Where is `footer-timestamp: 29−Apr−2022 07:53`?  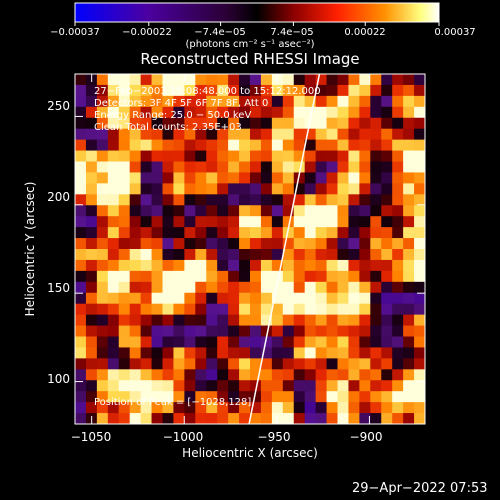
footer-timestamp: 29−Apr−2022 07:53 is located at coordinates (420, 488).